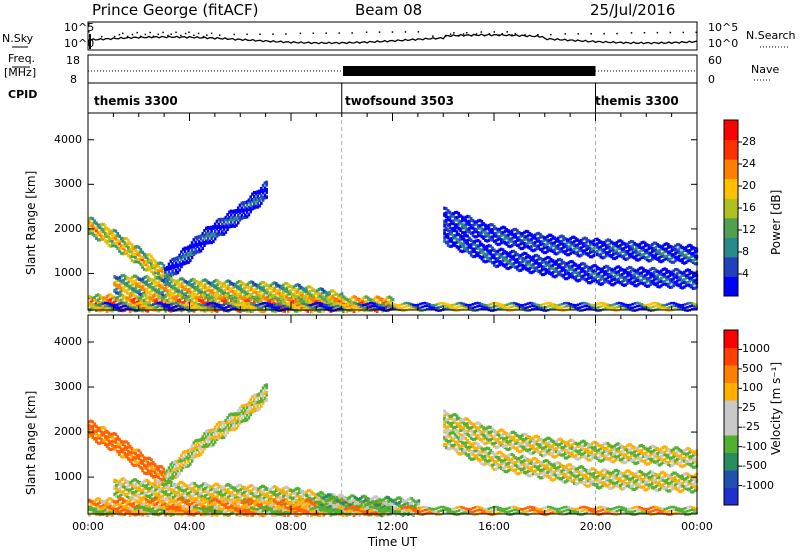 The height and width of the screenshot is (554, 800). What do you see at coordinates (711, 79) in the screenshot?
I see `nave-tick-bottom: 0` at bounding box center [711, 79].